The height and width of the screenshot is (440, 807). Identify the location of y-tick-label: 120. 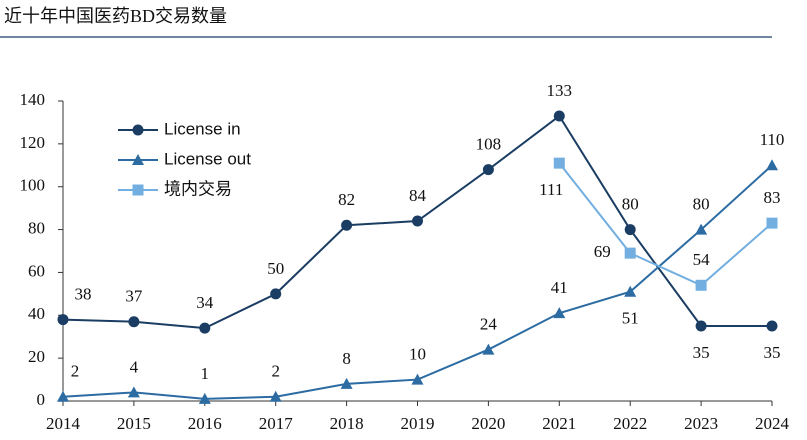
(33, 142).